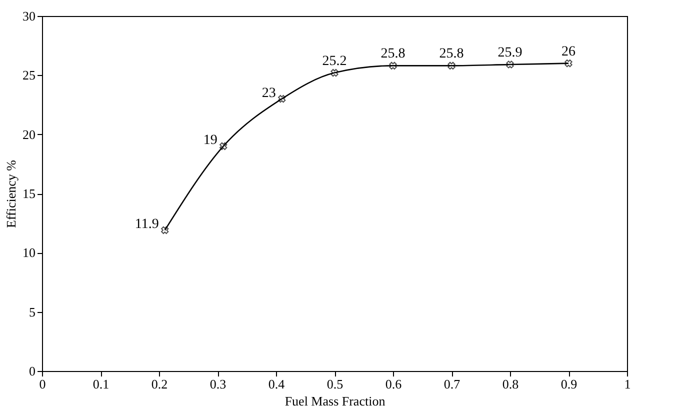  Describe the element at coordinates (218, 384) in the screenshot. I see `x-tick-label: 0.3` at that location.